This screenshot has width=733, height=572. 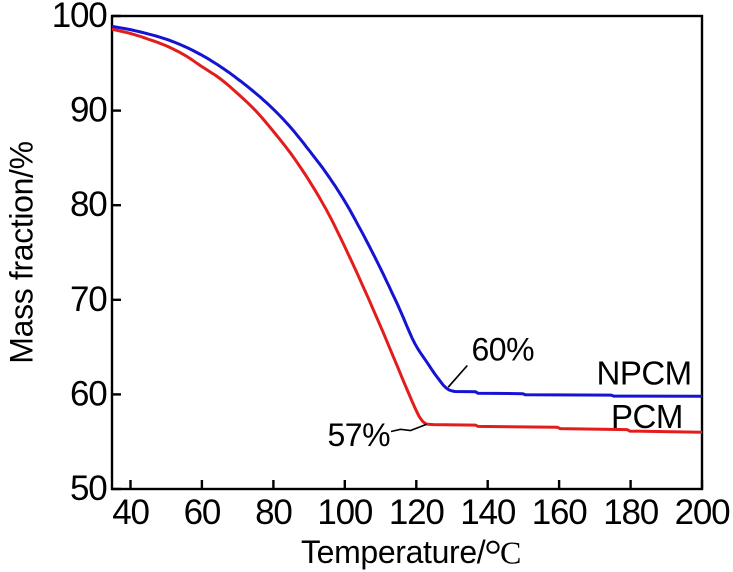 I want to click on svg-text: 57%, so click(x=359, y=435).